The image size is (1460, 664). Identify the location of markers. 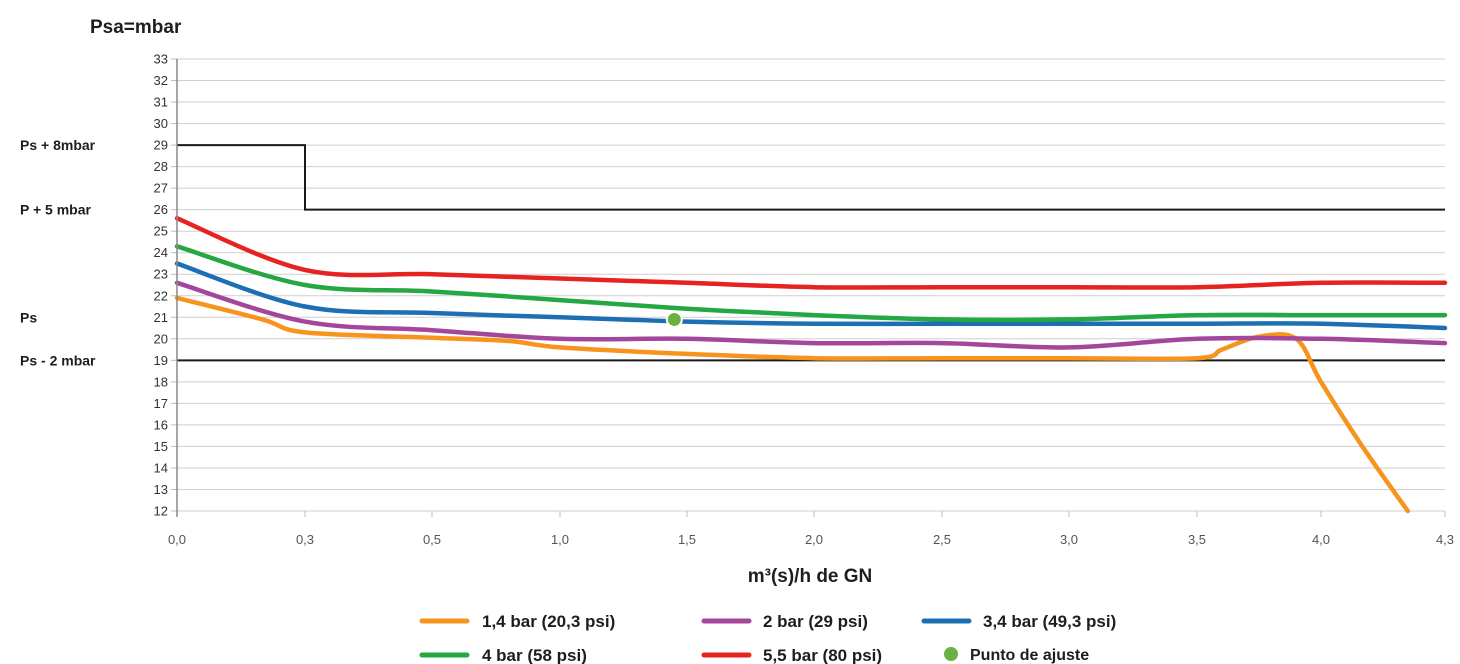
(674, 319).